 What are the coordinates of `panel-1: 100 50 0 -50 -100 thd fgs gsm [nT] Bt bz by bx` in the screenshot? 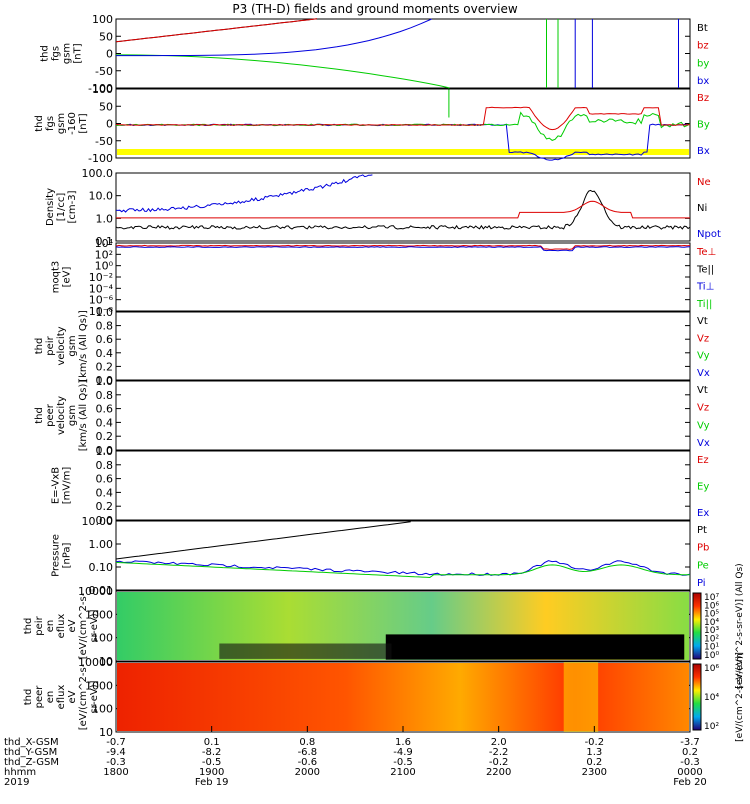 It's located at (374, 65).